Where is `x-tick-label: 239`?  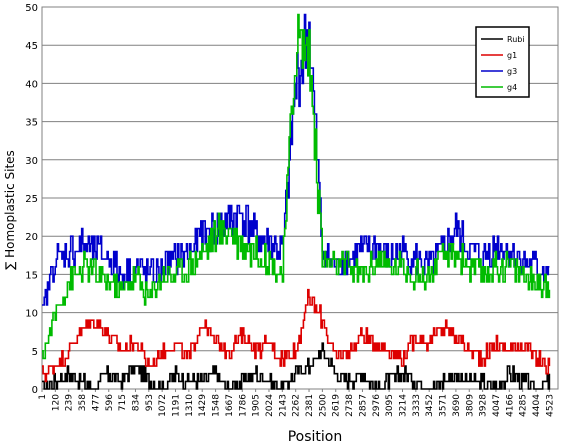
x-tick-label: 239 is located at coordinates (70, 402).